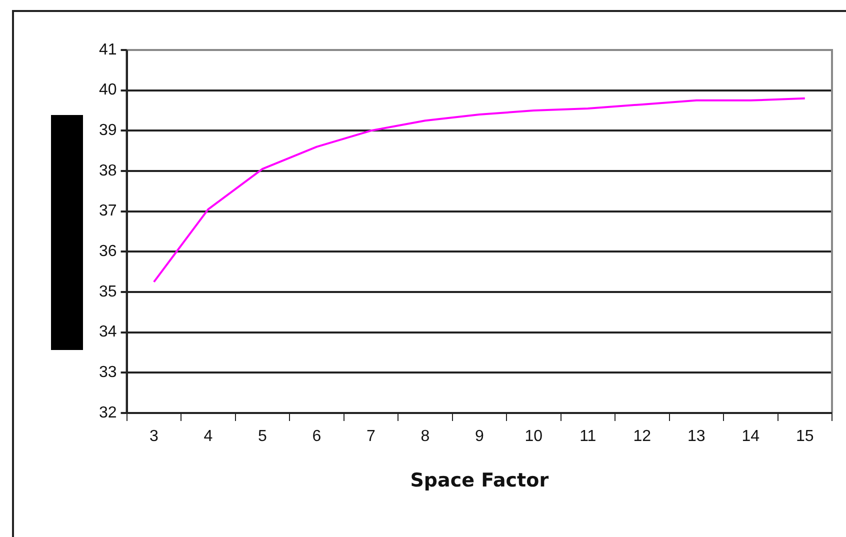  What do you see at coordinates (108, 131) in the screenshot?
I see `y-tick-label: 39` at bounding box center [108, 131].